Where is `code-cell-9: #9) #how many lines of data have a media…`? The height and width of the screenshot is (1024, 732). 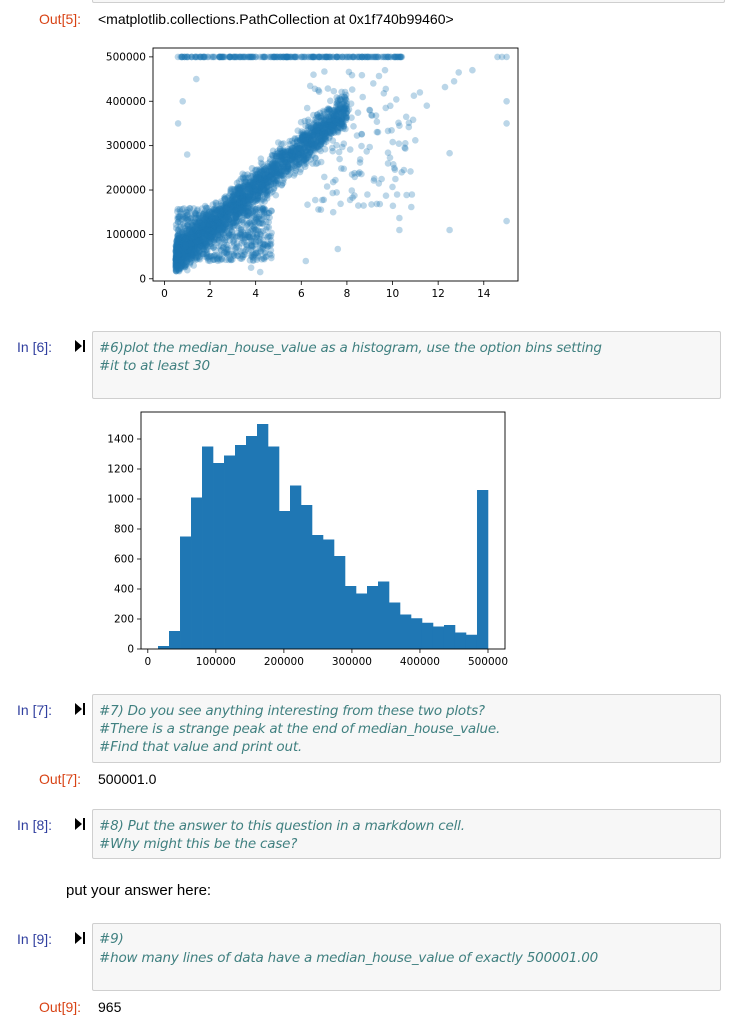
code-cell-9: #9) #how many lines of data have a media… is located at coordinates (406, 957).